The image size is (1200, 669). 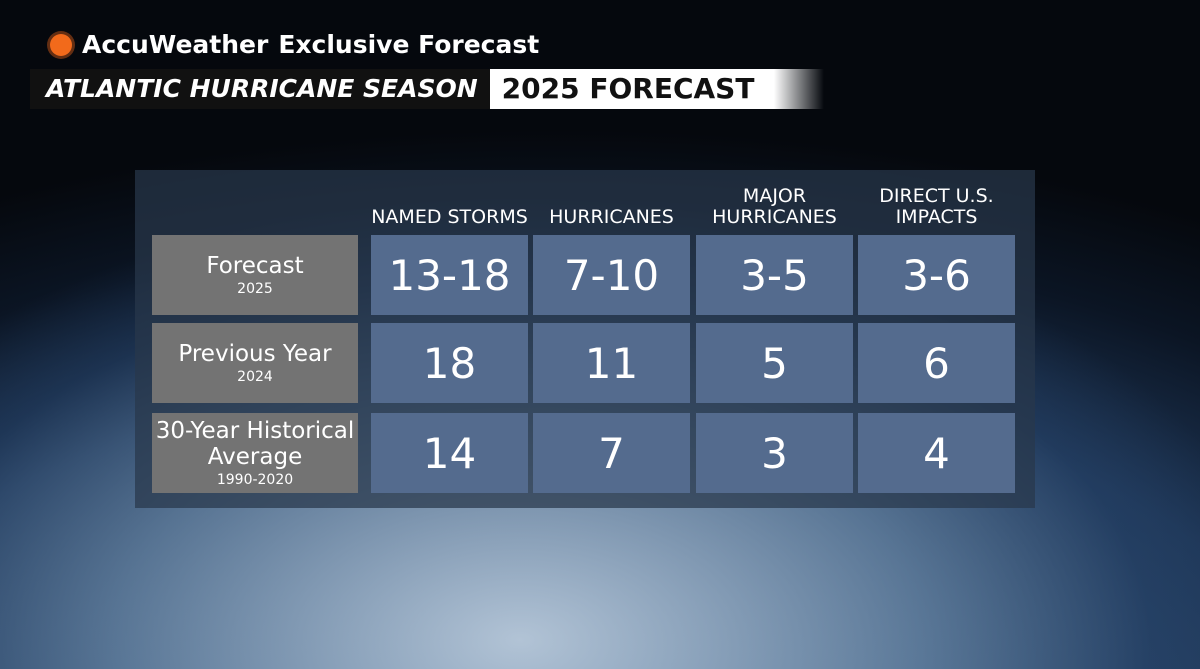 I want to click on row-title: Forecast, so click(x=255, y=266).